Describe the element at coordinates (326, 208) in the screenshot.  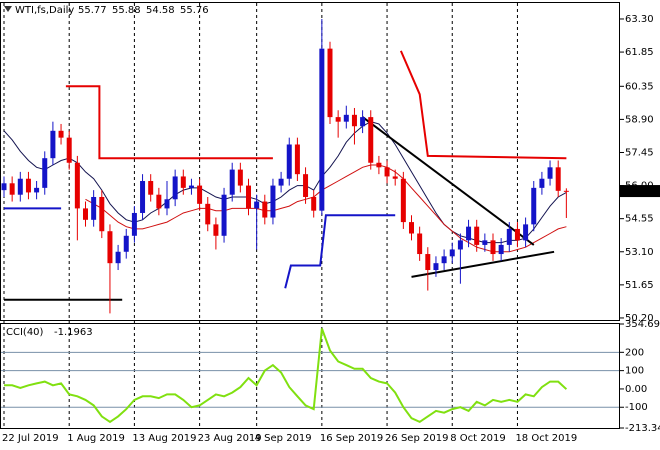
I see `moving-average` at that location.